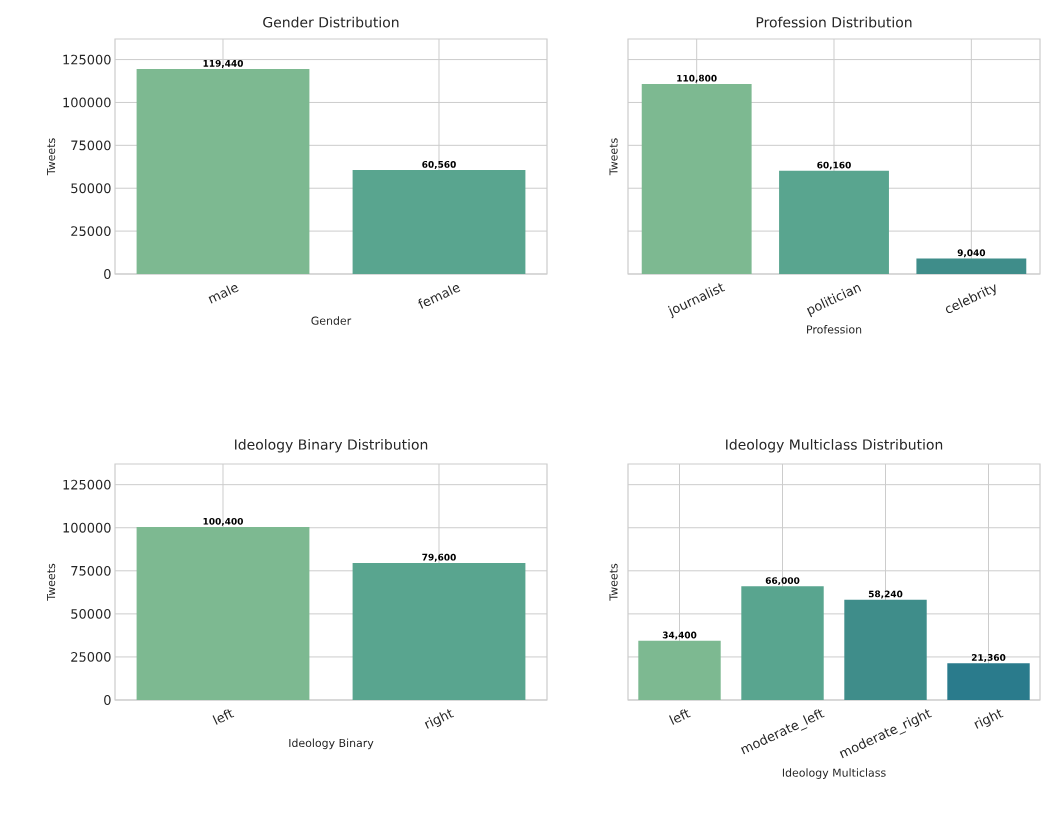  What do you see at coordinates (223, 63) in the screenshot?
I see `data-label: 119,440` at bounding box center [223, 63].